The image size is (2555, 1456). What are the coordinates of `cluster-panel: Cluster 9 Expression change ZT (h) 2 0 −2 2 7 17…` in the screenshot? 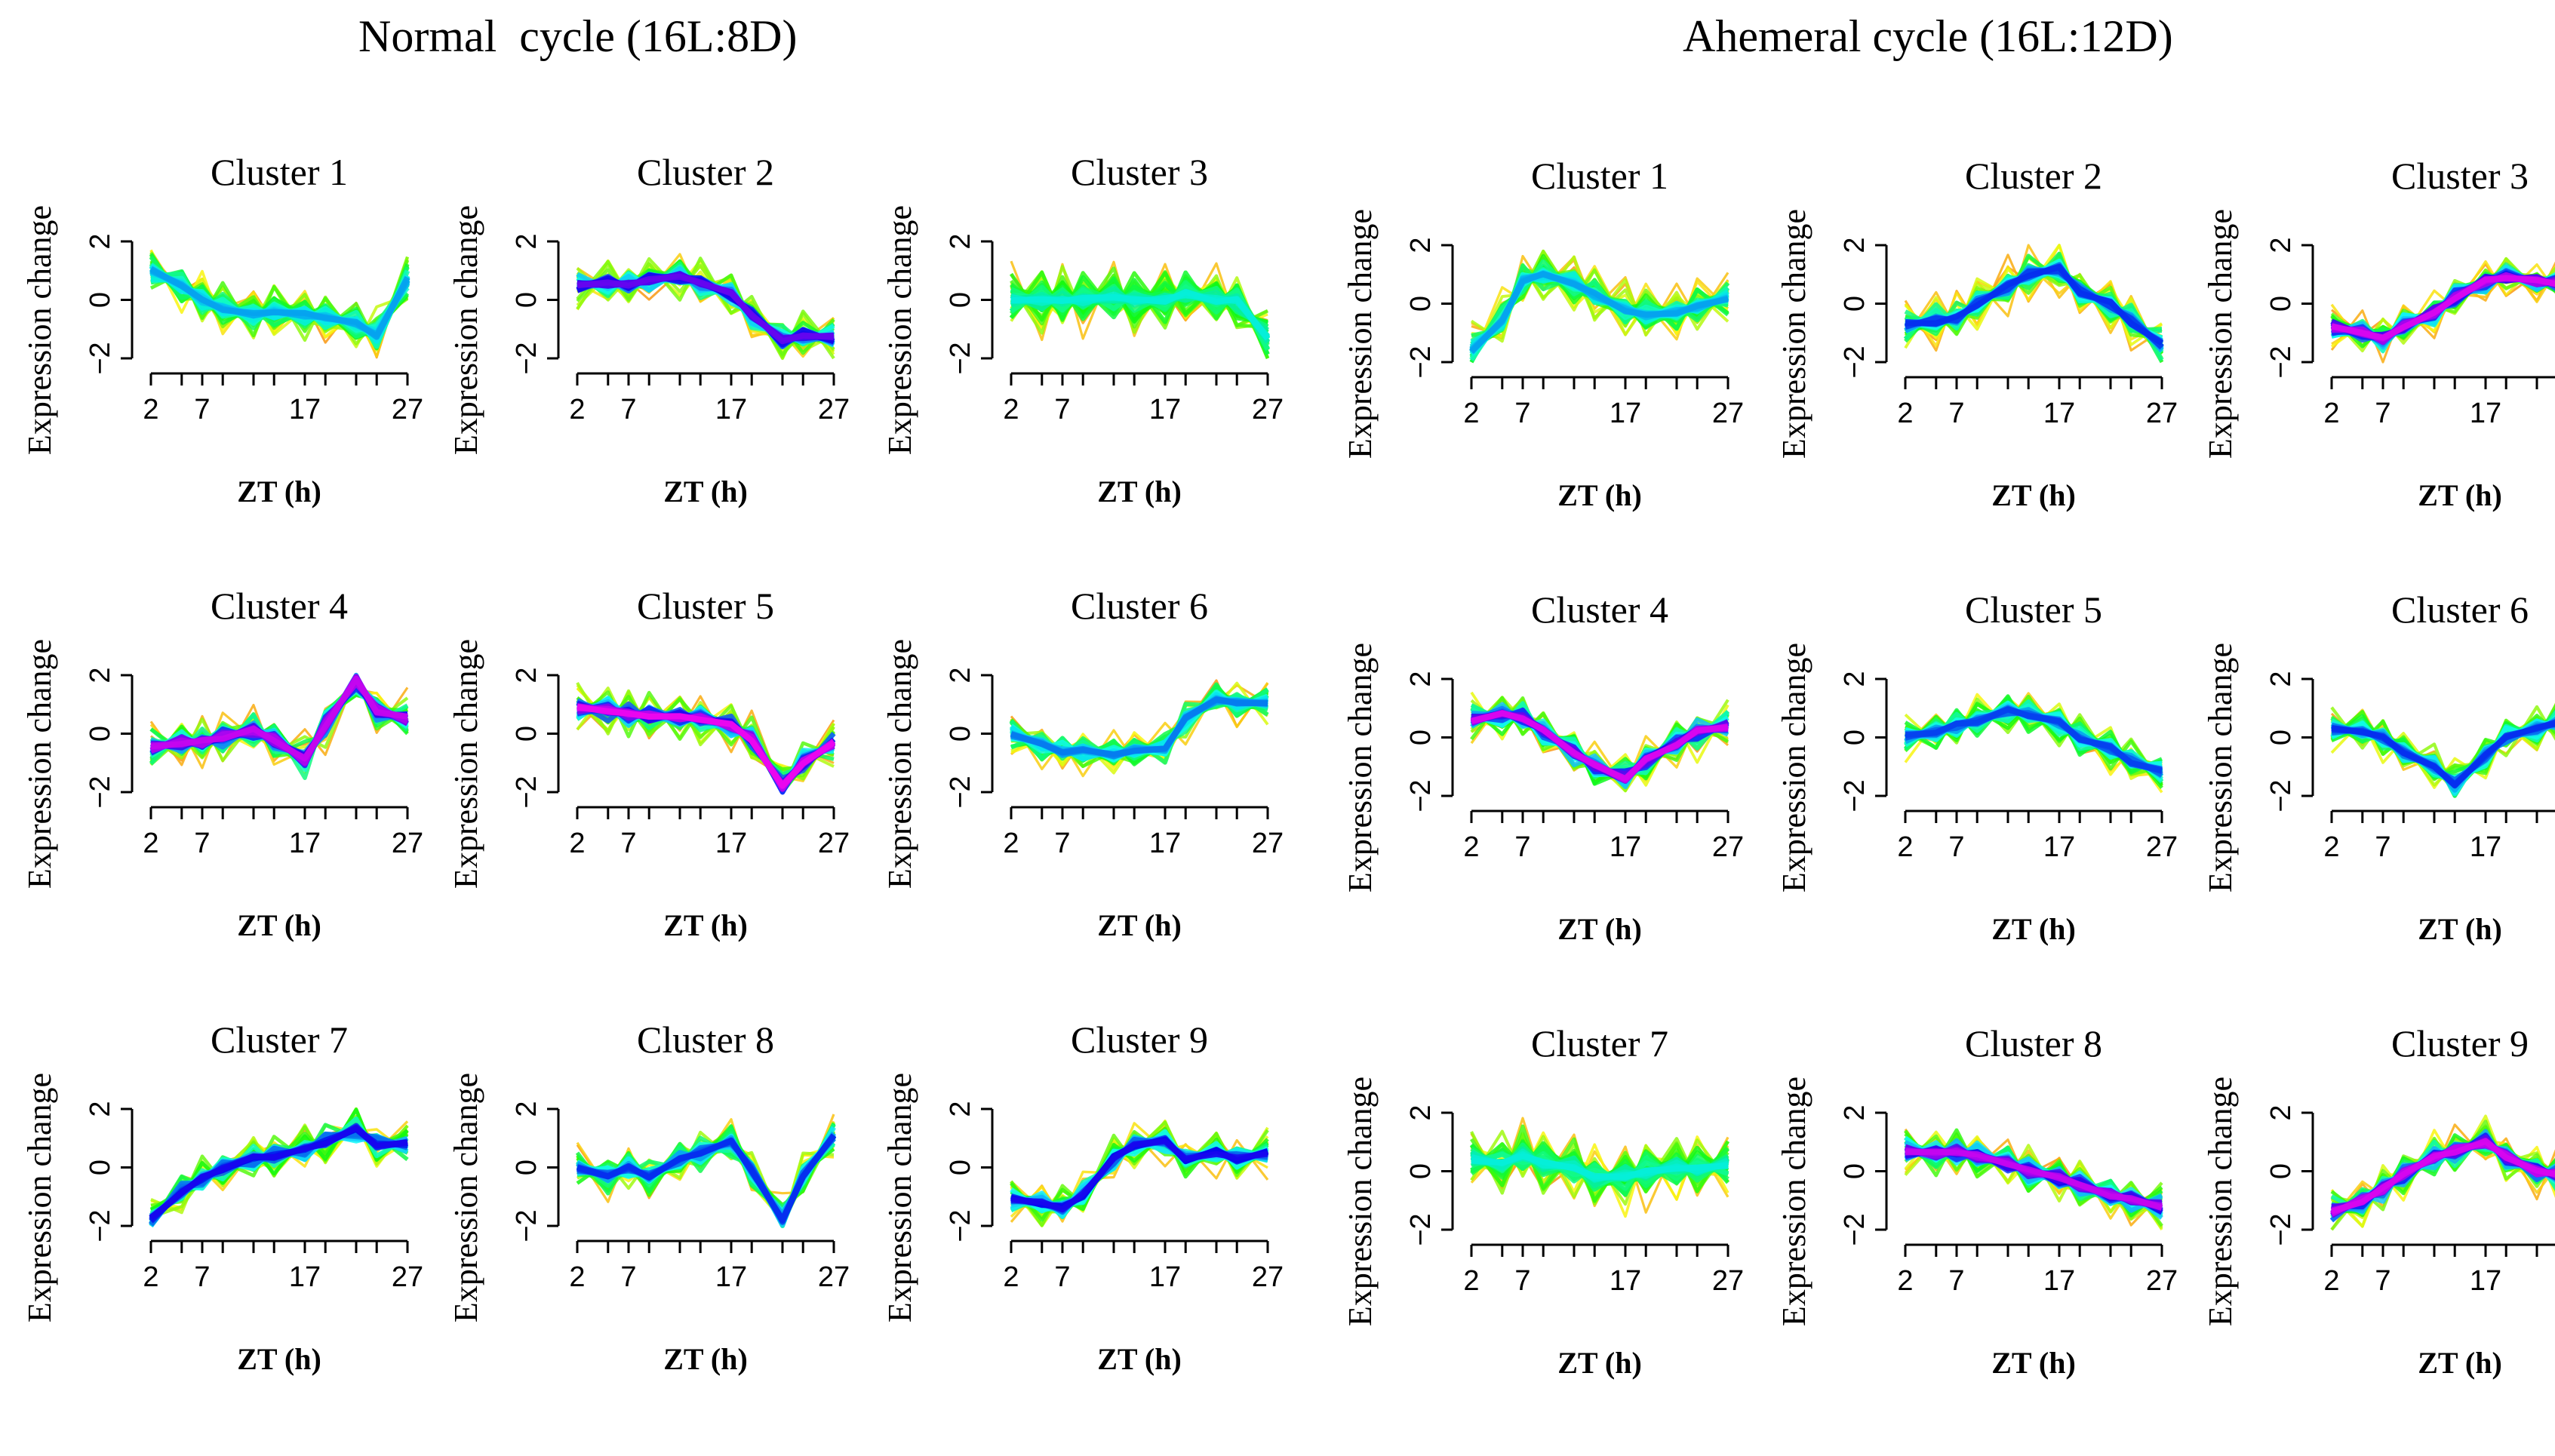 It's located at (2378, 1201).